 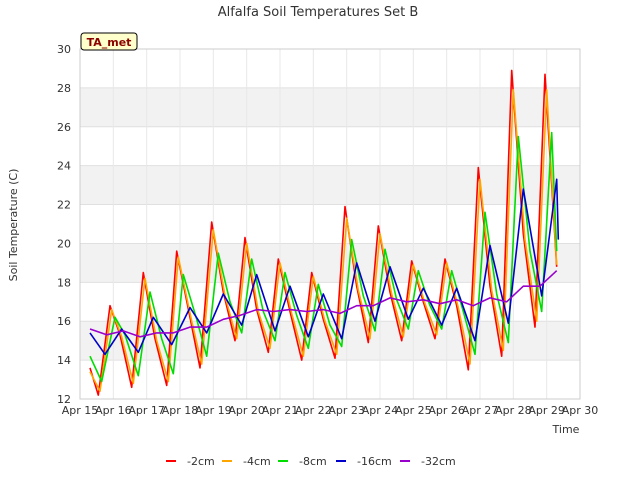 What do you see at coordinates (80, 410) in the screenshot?
I see `x-tick-label: Apr 15` at bounding box center [80, 410].